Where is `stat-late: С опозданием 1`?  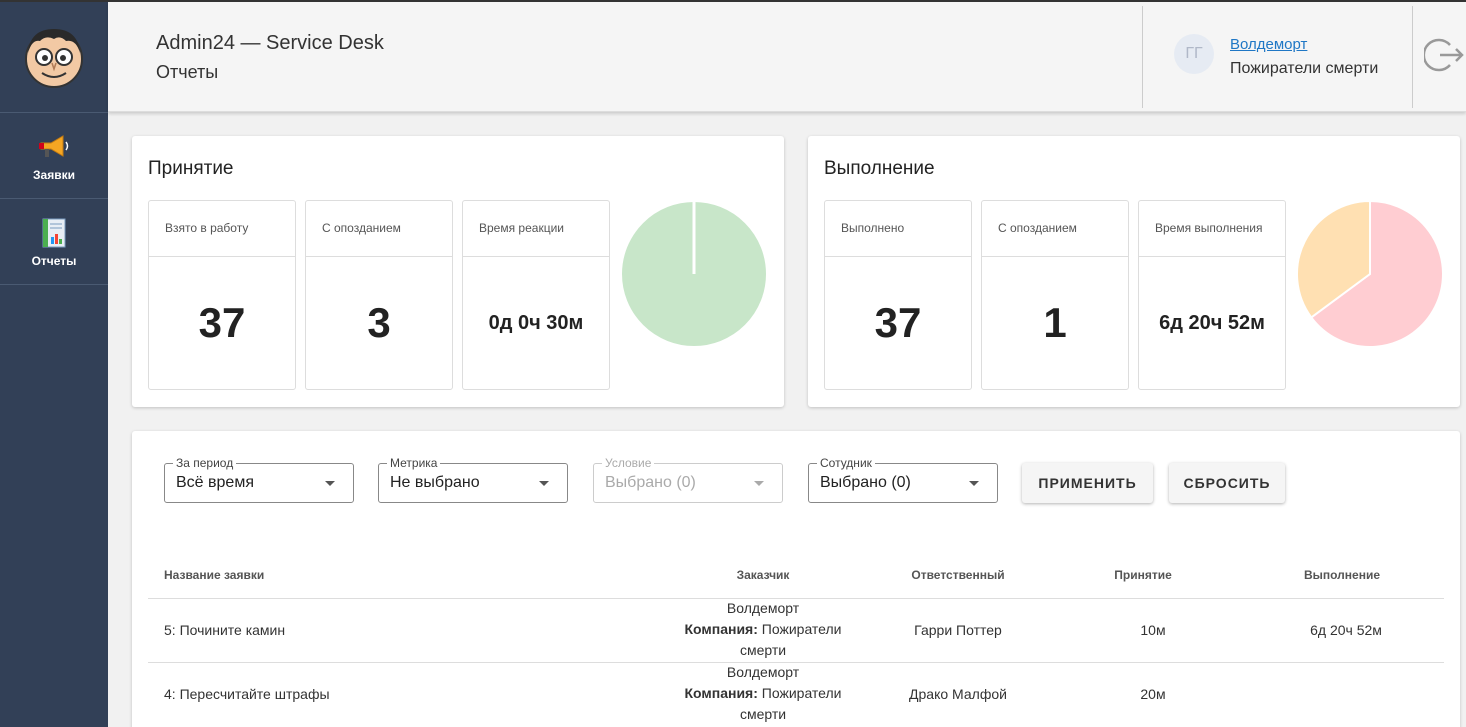 stat-late: С опозданием 1 is located at coordinates (1055, 295).